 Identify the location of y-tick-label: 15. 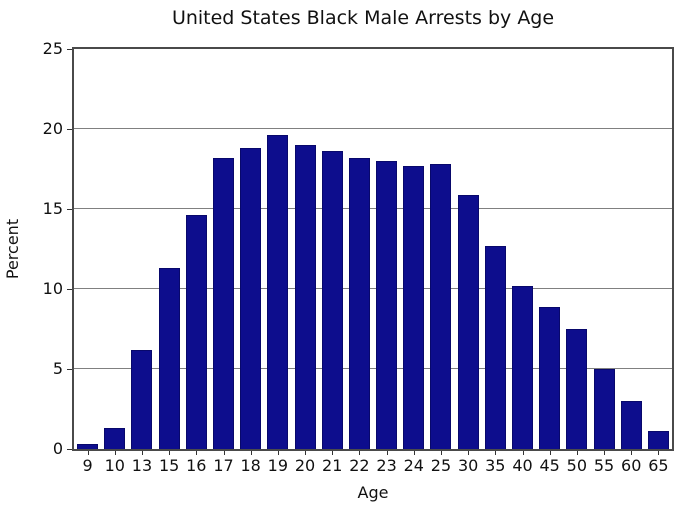
(52, 208).